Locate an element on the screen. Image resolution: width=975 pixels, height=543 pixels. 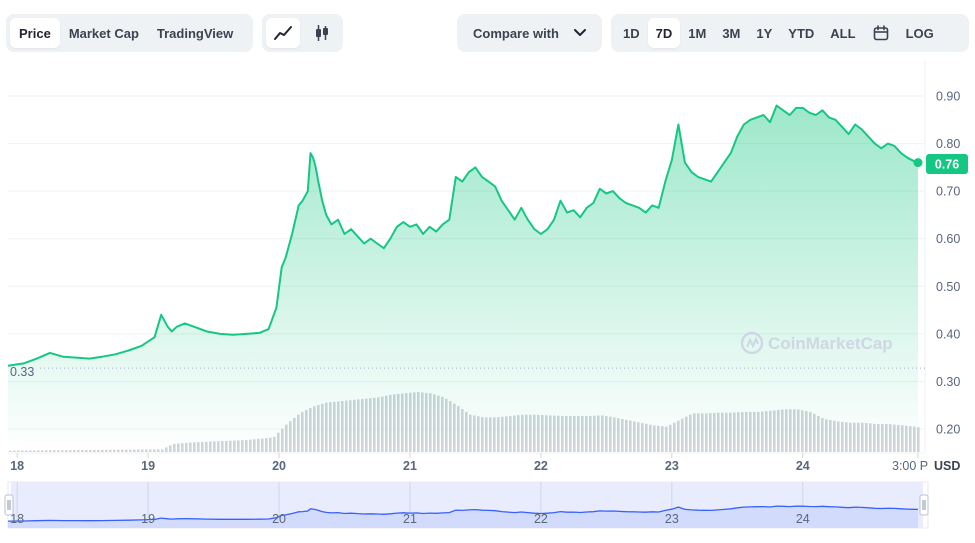
navigator-tick-label: 18 is located at coordinates (17, 519).